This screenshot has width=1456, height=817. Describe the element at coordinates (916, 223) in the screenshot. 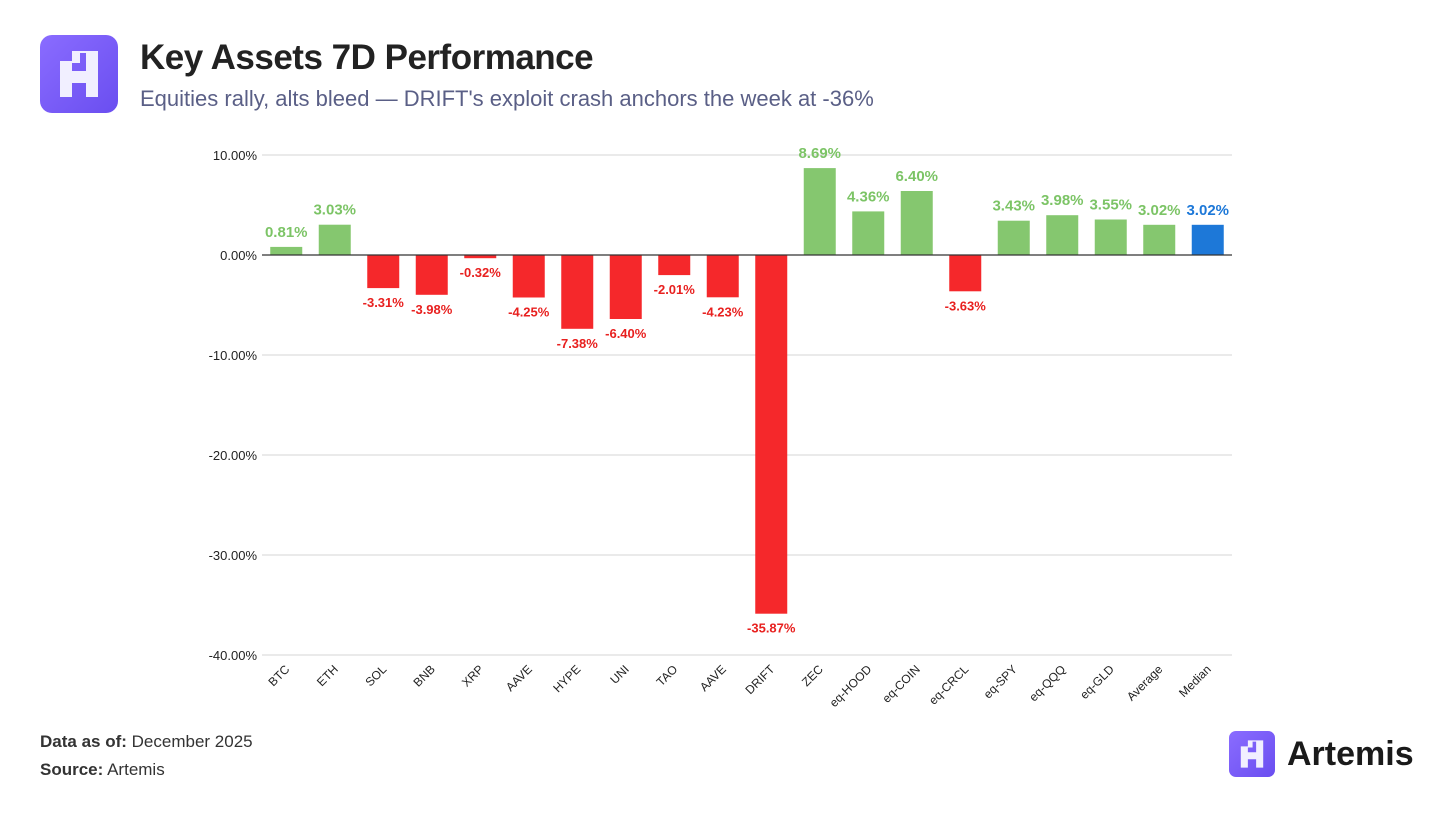

I see `bar-eq-coin` at that location.